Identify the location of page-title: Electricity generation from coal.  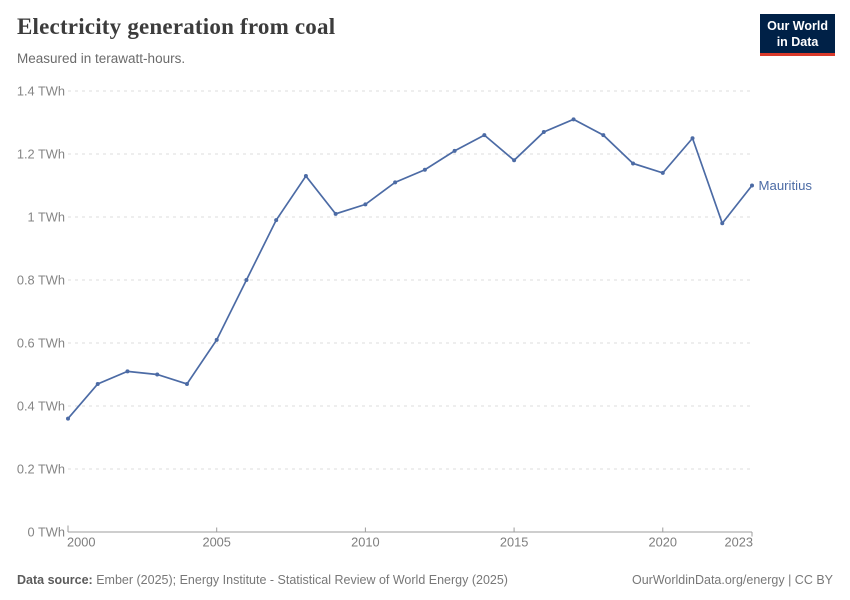
(176, 26).